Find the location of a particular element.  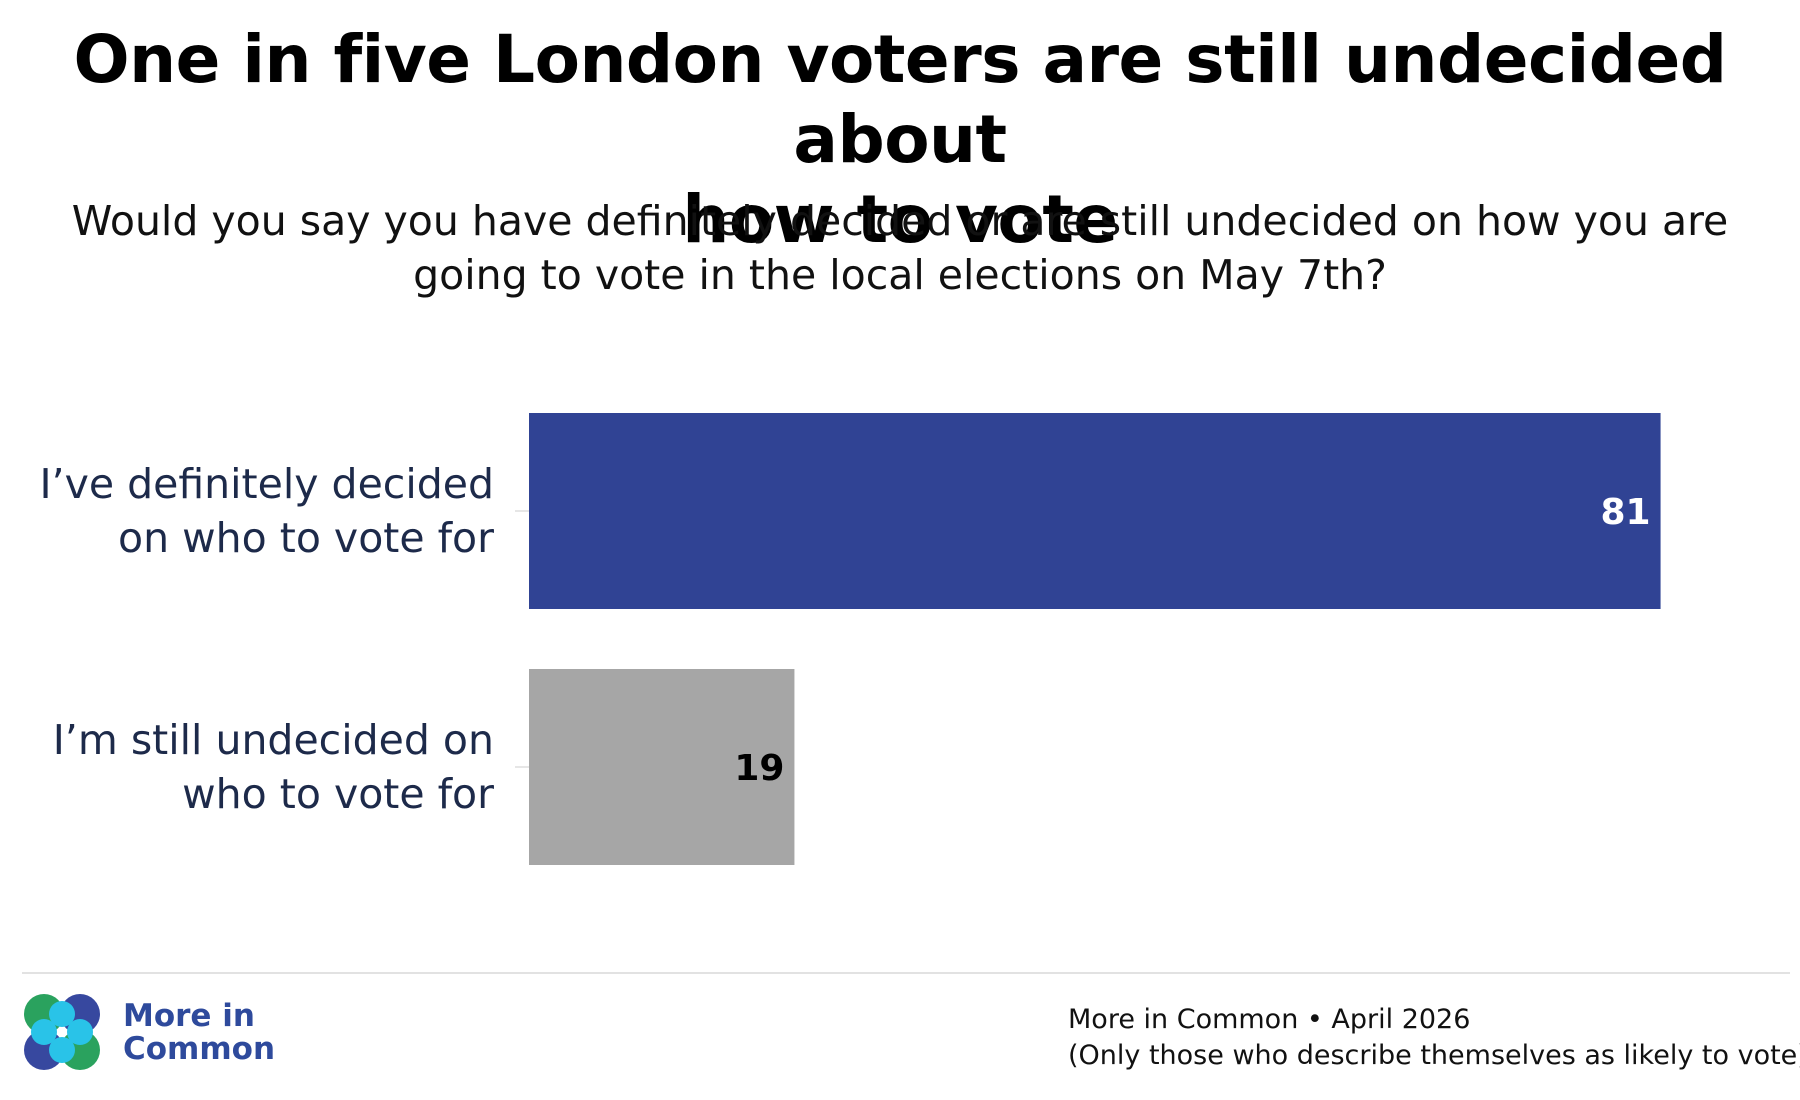

chart-title-line-2: how to vote is located at coordinates (900, 219).